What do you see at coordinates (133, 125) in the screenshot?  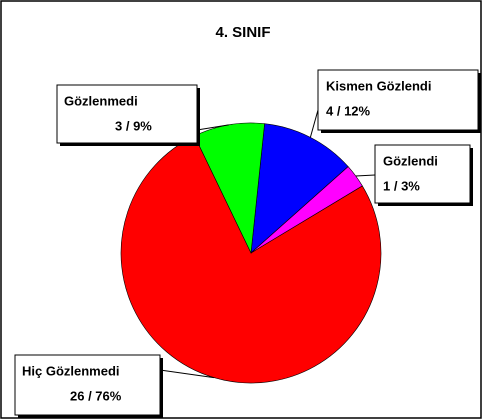 I see `slice-value-label: 3 / 9%` at bounding box center [133, 125].